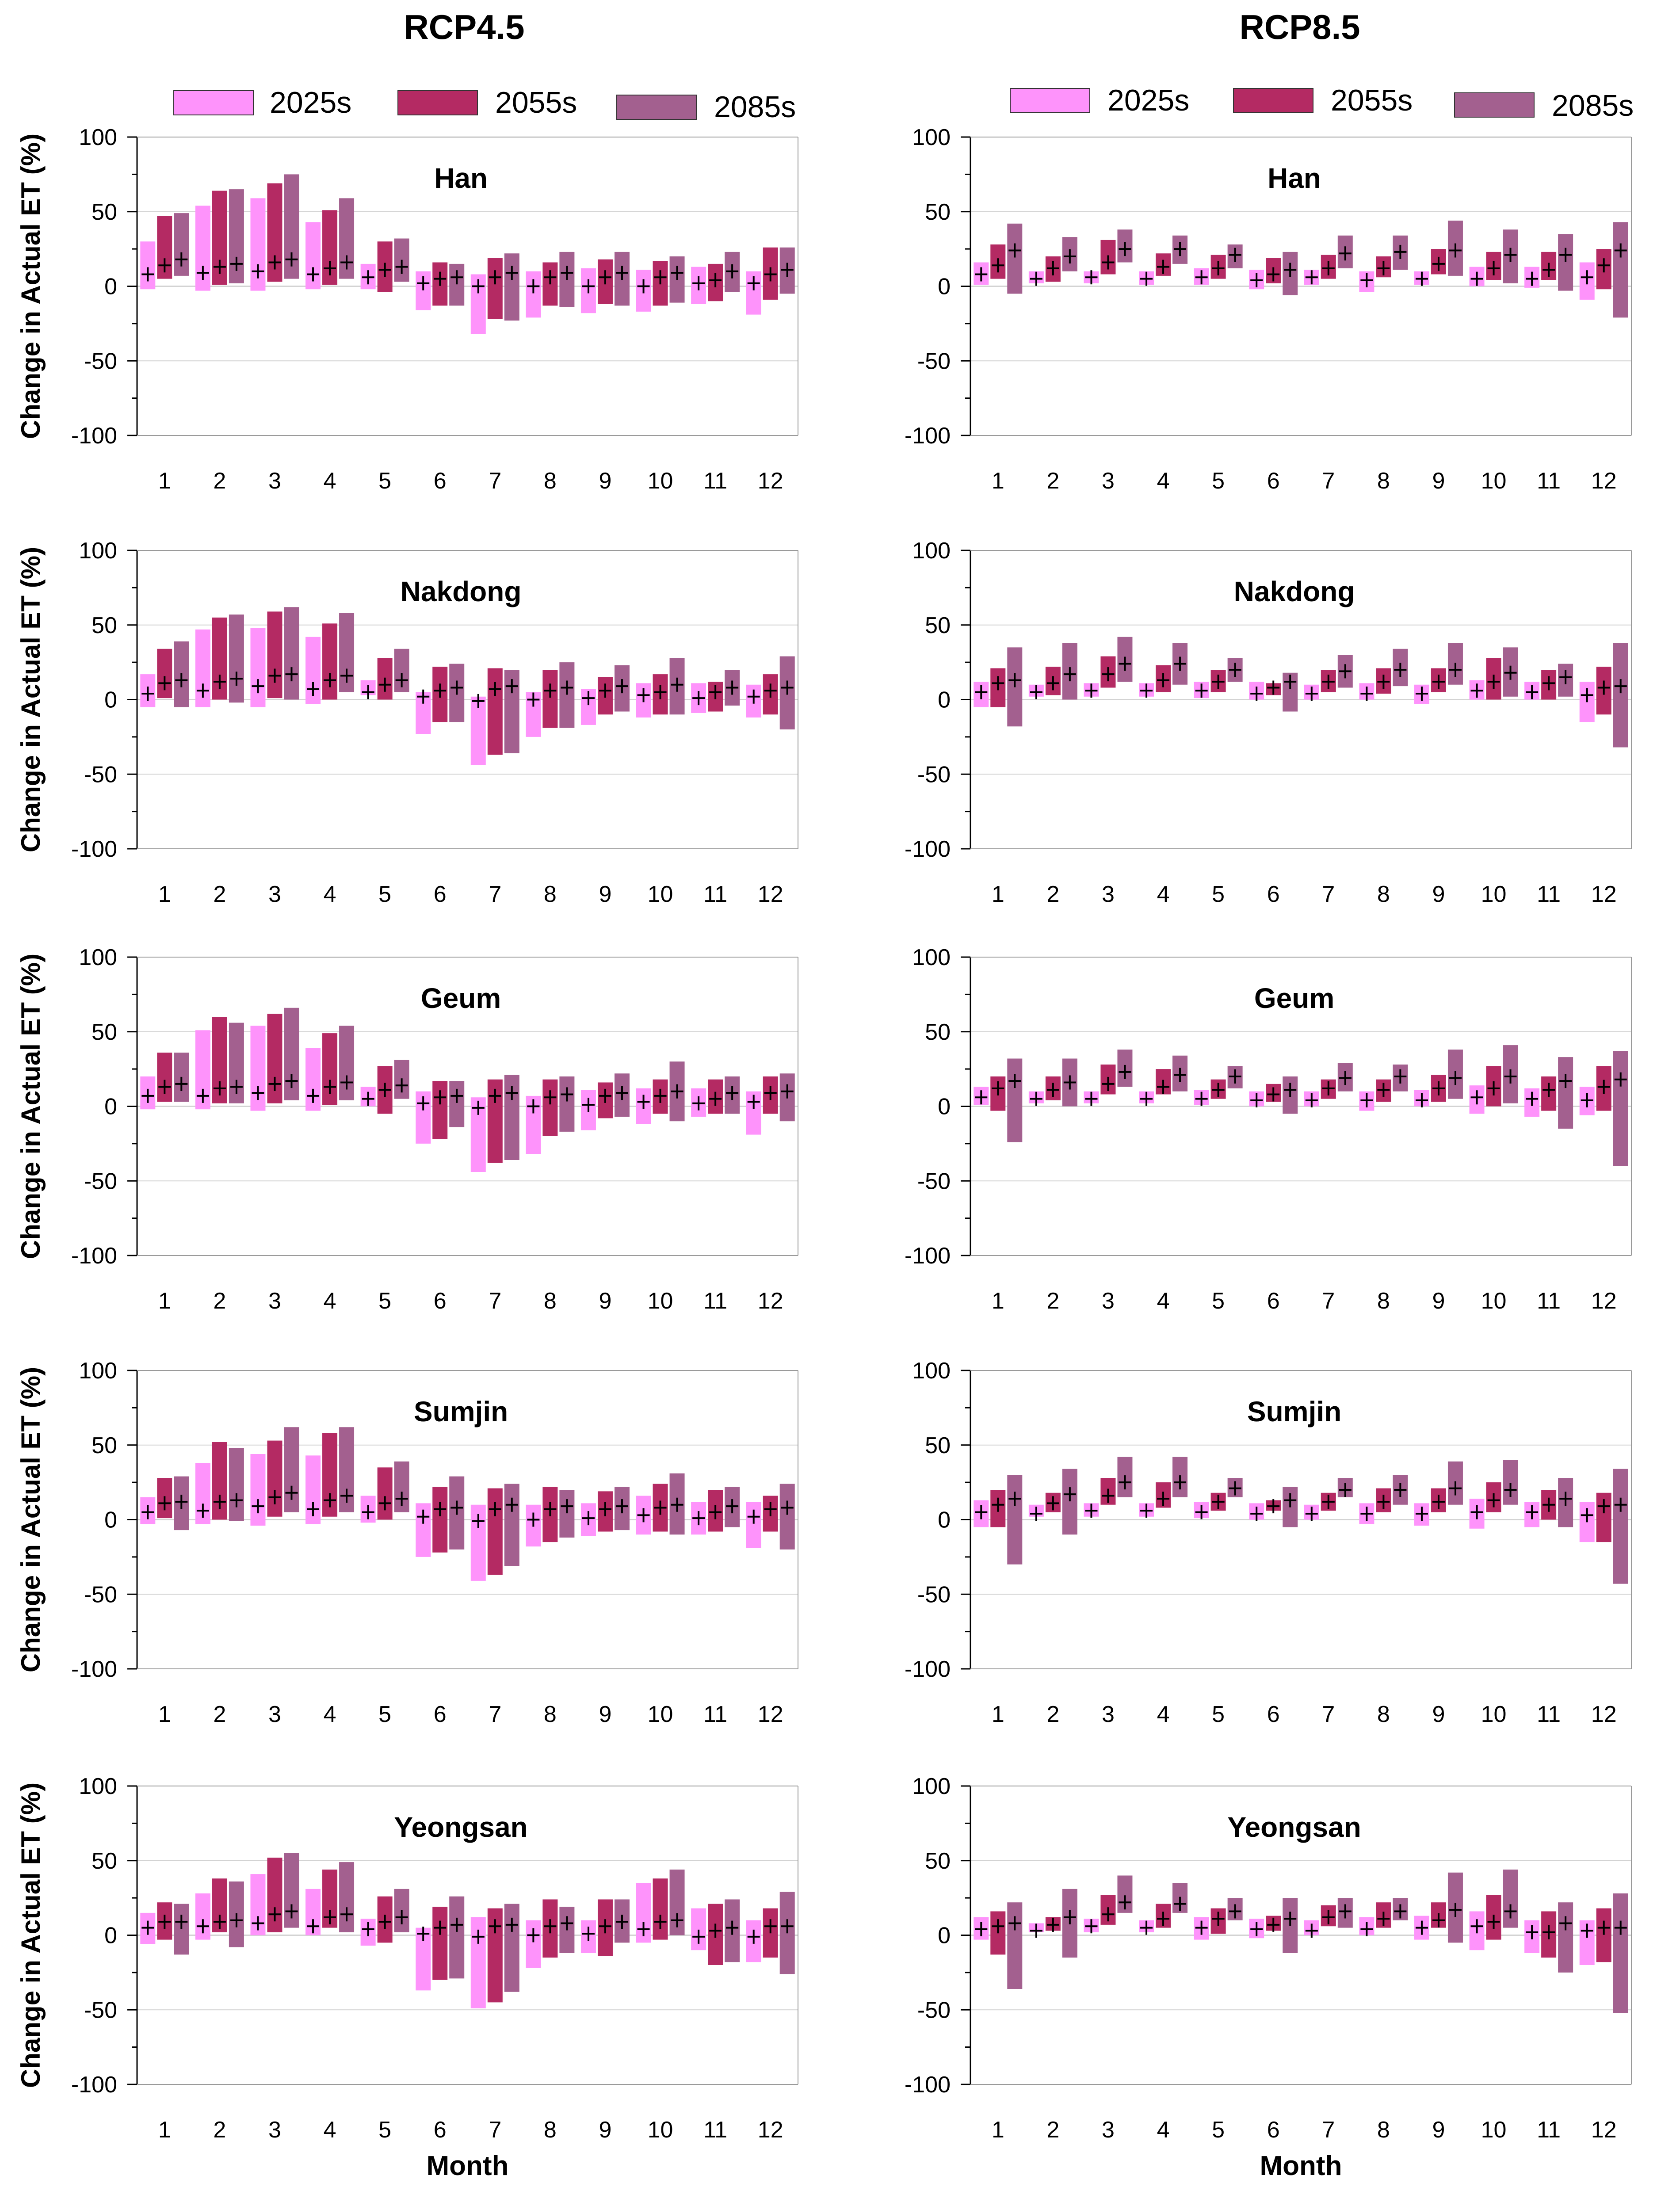  I want to click on legend-label-2055s: 2055s, so click(1372, 100).